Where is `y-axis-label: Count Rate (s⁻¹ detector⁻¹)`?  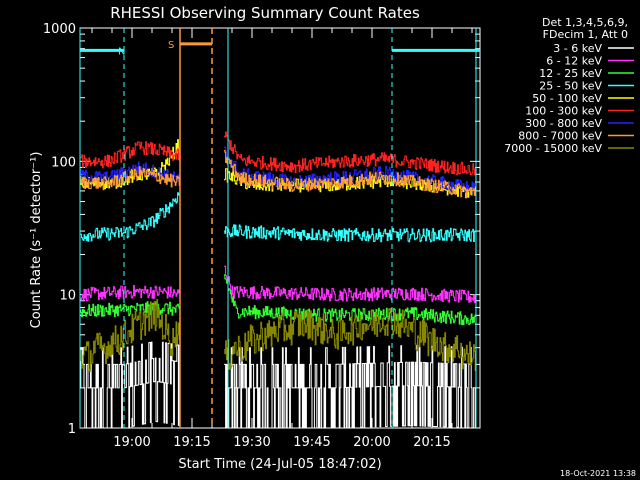
y-axis-label: Count Rate (s⁻¹ detector⁻¹) is located at coordinates (36, 240).